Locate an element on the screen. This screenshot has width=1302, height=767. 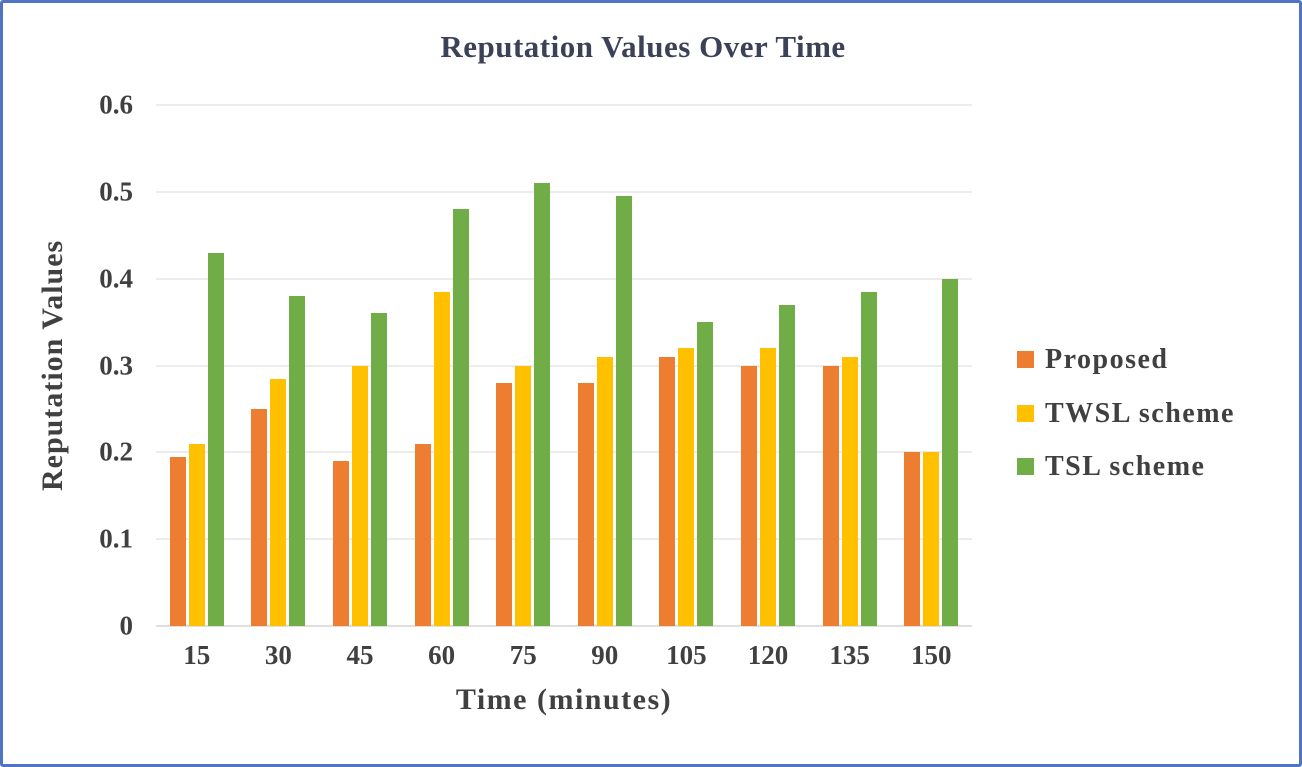
y-axis-title: Reputation Values is located at coordinates (52, 365).